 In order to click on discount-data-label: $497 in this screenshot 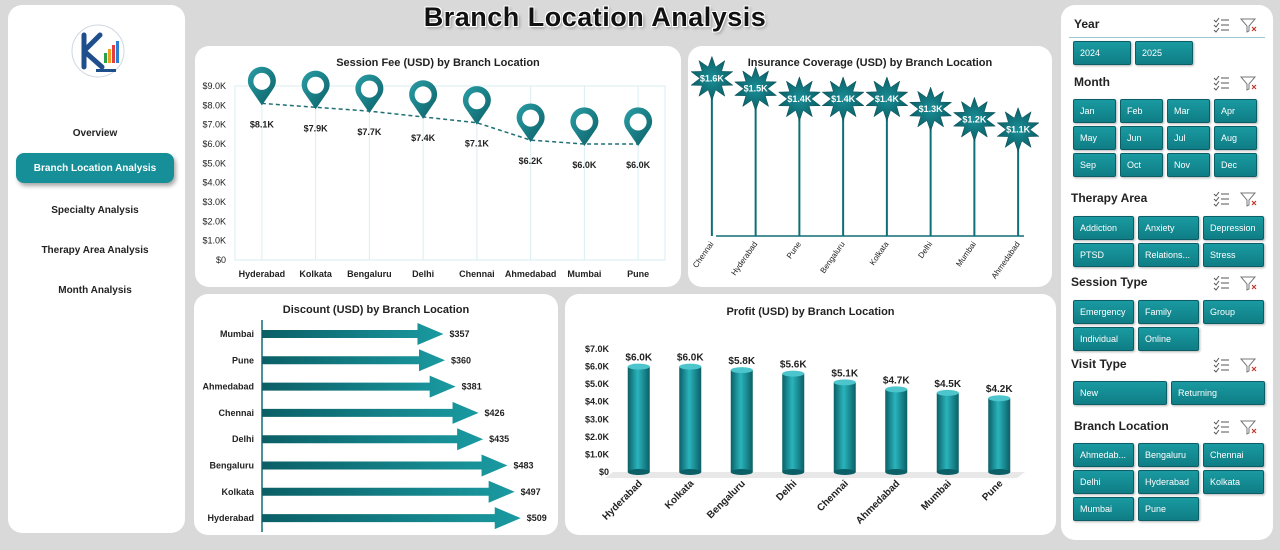, I will do `click(531, 492)`.